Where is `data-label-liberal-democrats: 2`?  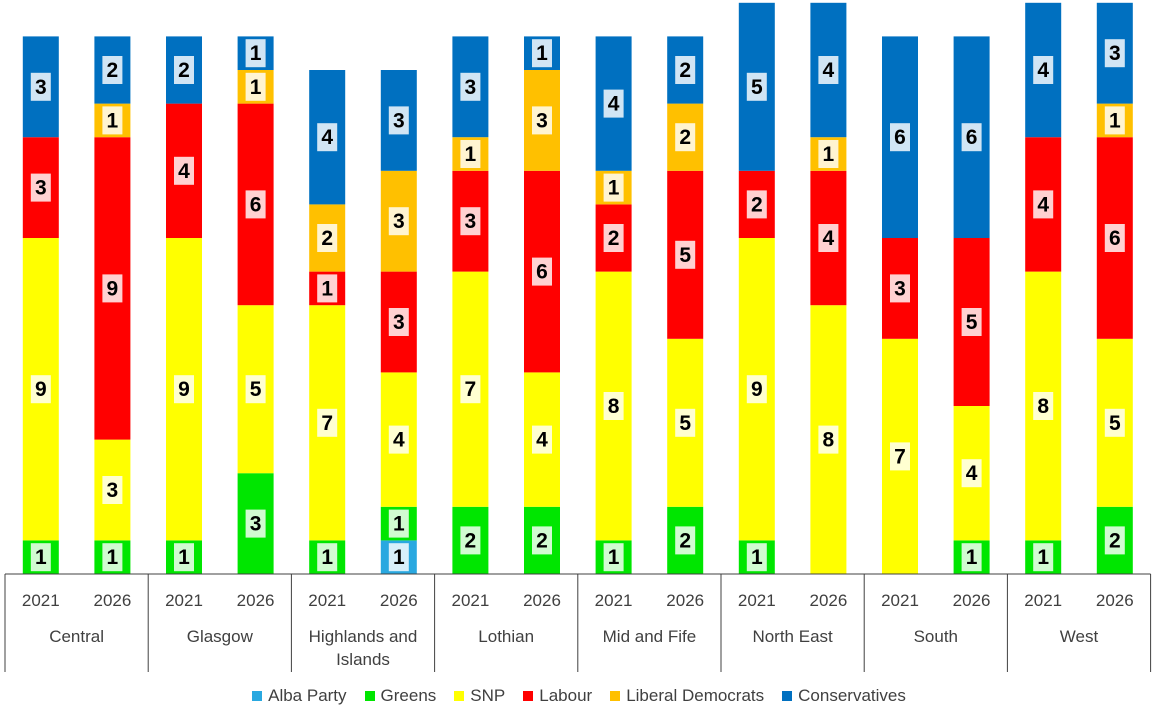 data-label-liberal-democrats: 2 is located at coordinates (327, 238).